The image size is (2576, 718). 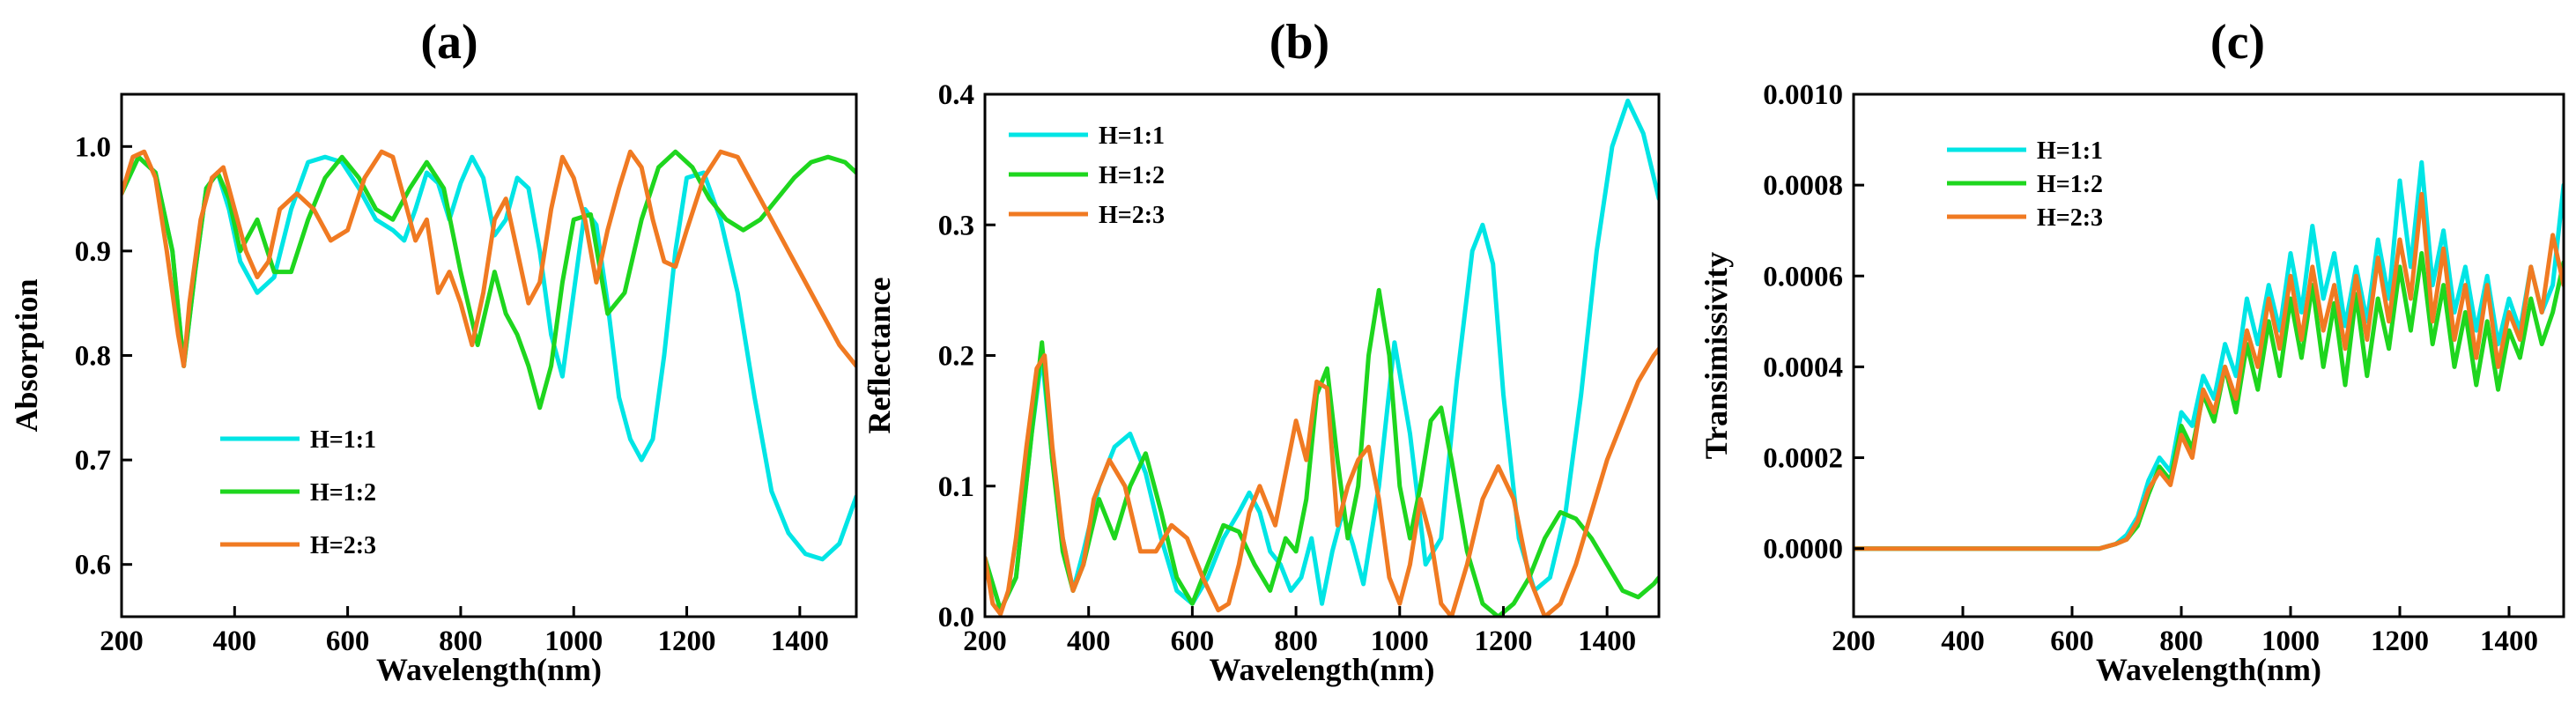 What do you see at coordinates (27, 355) in the screenshot?
I see `y-axis-title: Absorption` at bounding box center [27, 355].